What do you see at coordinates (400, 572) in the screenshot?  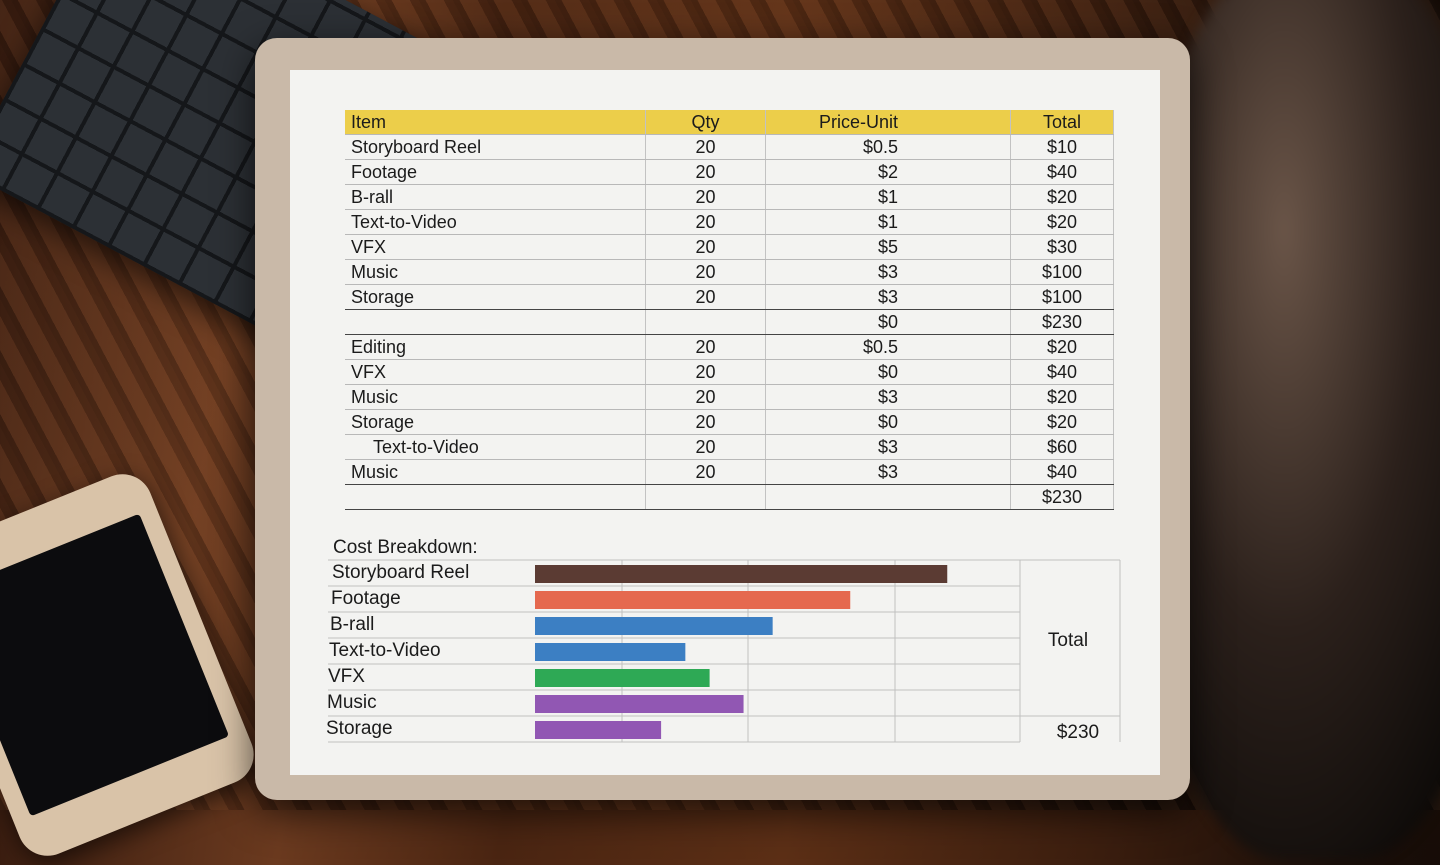 I see `category-label: Storyboard Reel` at bounding box center [400, 572].